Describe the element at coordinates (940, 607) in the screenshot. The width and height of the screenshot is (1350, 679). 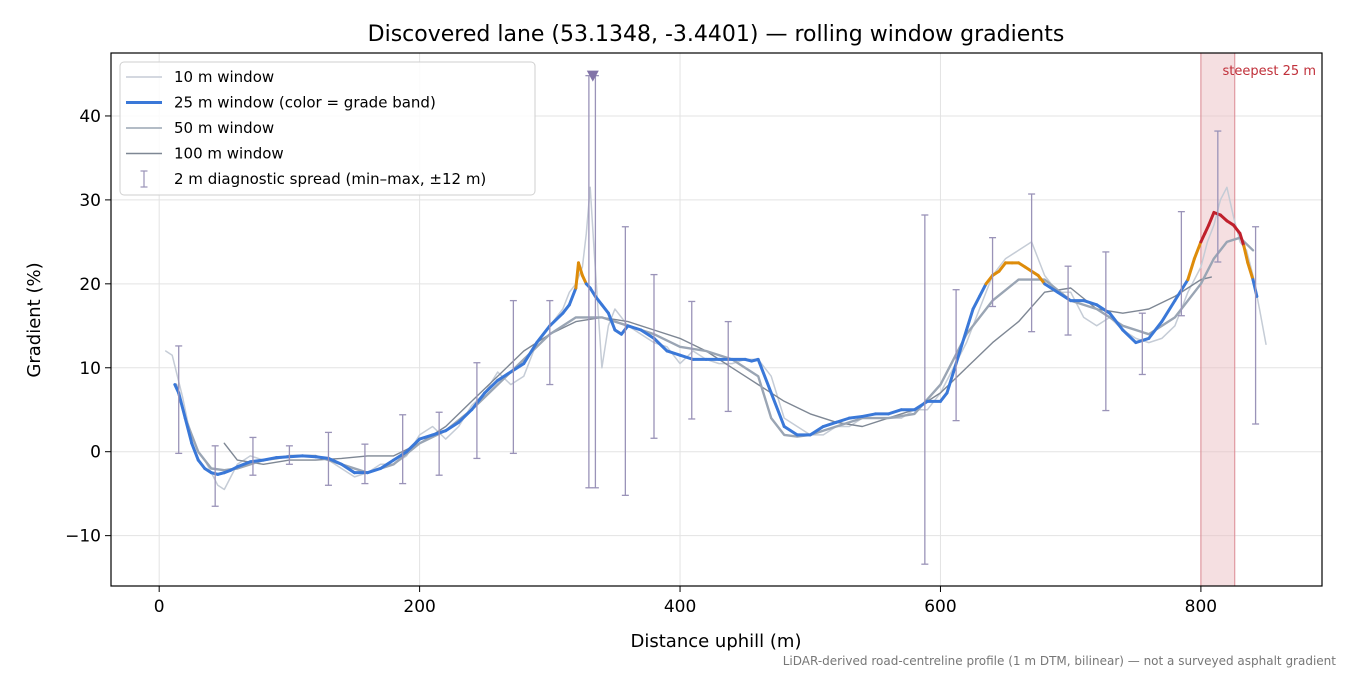
I see `x-tick-label: 600` at that location.